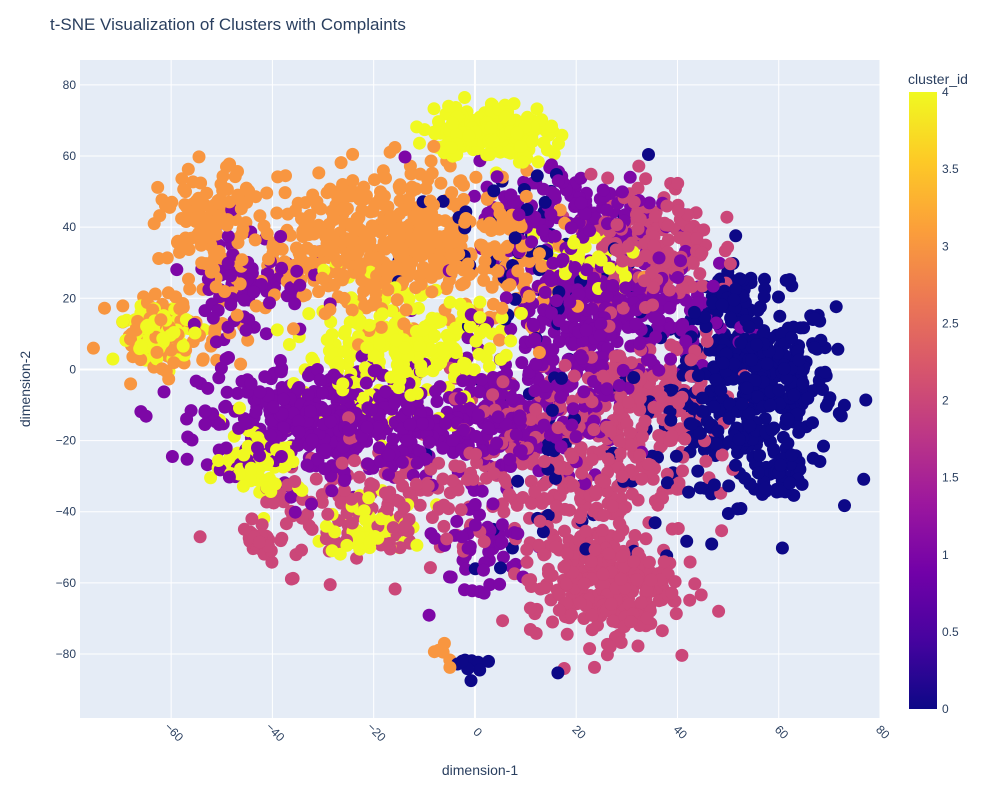  Describe the element at coordinates (945, 555) in the screenshot. I see `colorbar-tick-label: 1` at that location.